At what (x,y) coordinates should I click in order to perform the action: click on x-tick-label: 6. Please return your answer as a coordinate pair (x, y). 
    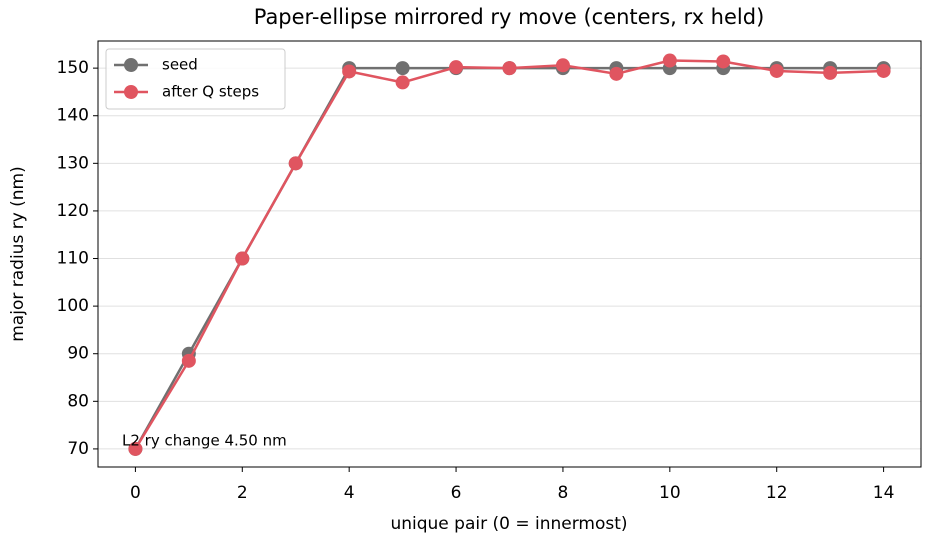
    Looking at the image, I should click on (456, 493).